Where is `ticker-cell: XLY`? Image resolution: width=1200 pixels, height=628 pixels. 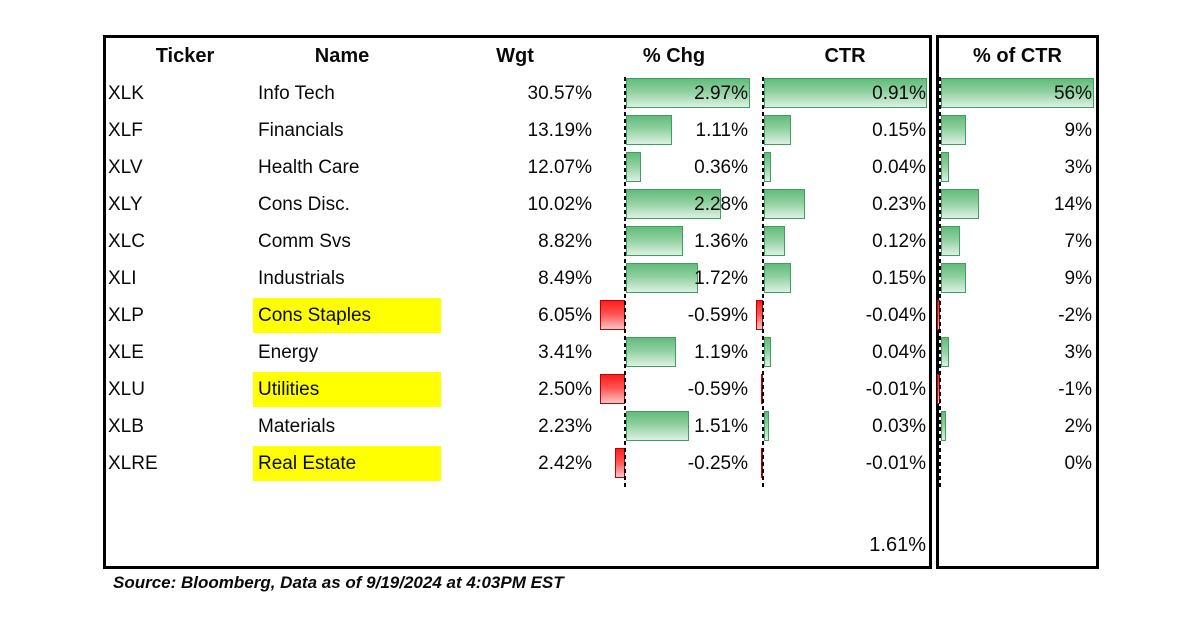 ticker-cell: XLY is located at coordinates (125, 204).